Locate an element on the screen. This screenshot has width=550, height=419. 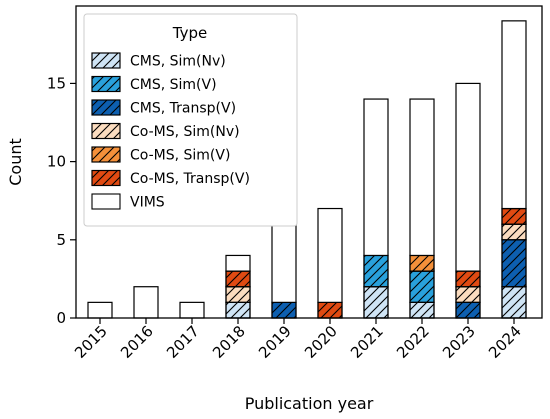
bar-hatch-cms-sim-nv-2024 is located at coordinates (514, 302).